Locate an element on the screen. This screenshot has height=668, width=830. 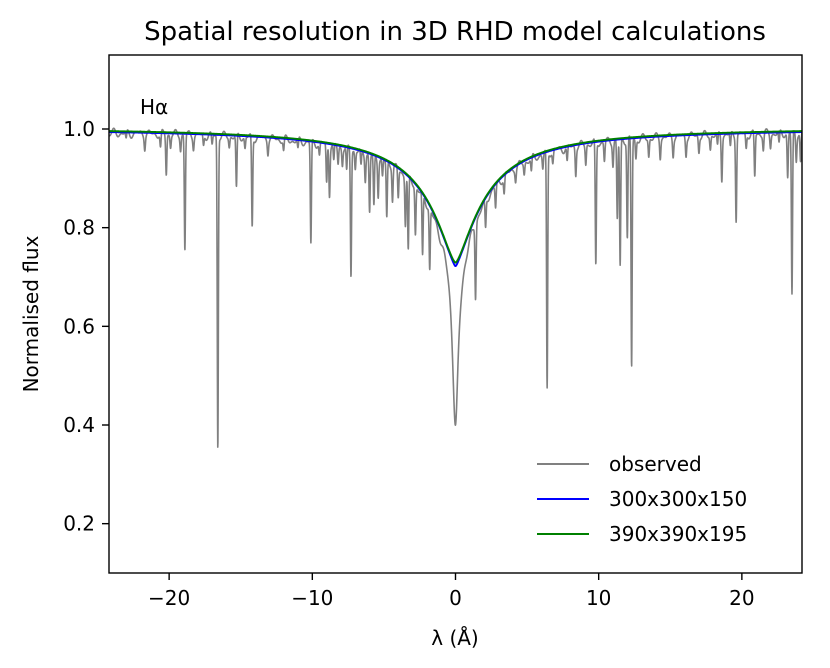
legend-label: observed is located at coordinates (655, 464).